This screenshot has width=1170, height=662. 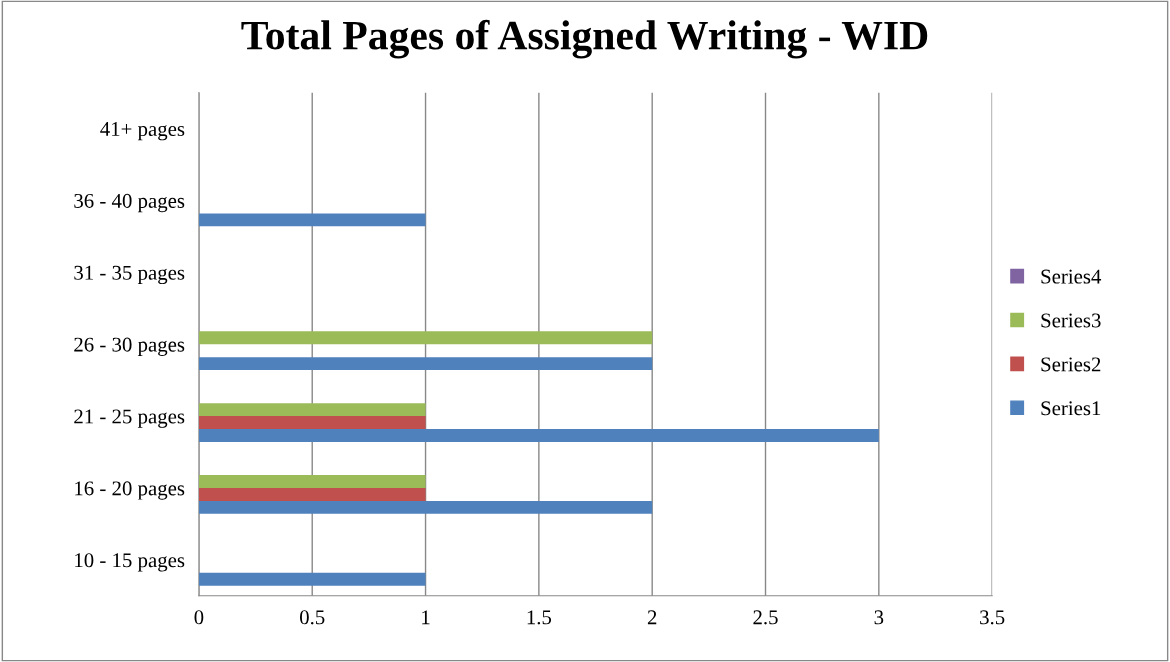 I want to click on legend-label: Series4, so click(x=1071, y=276).